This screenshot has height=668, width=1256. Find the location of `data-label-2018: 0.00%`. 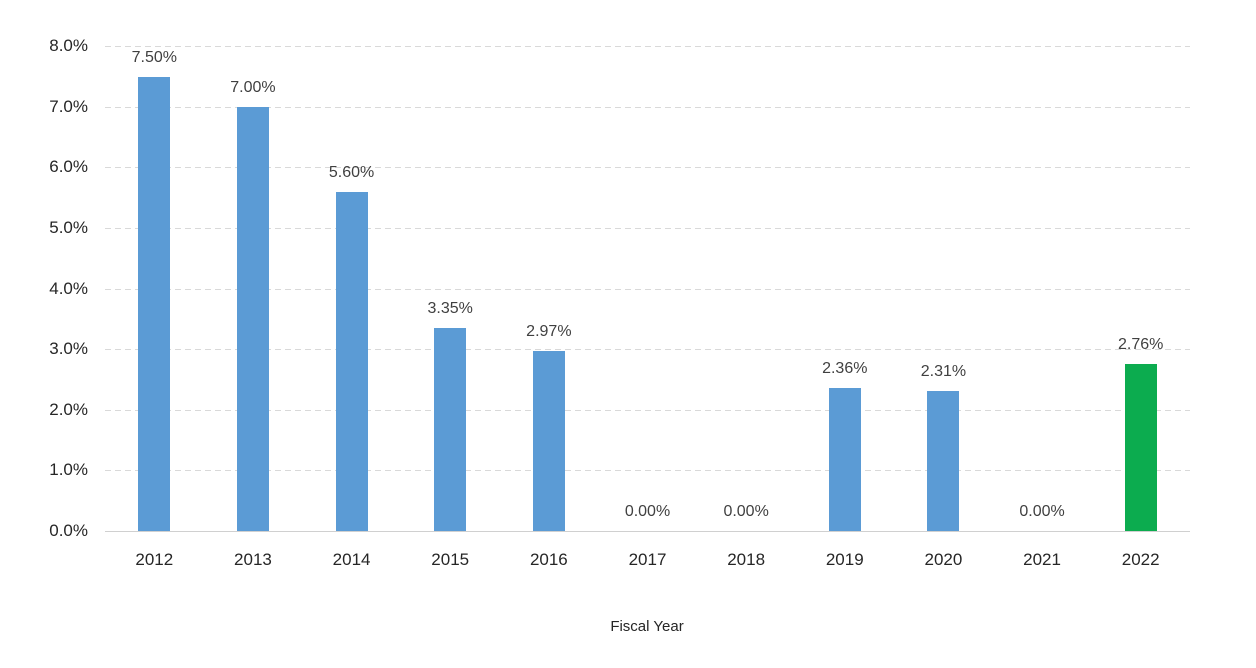

data-label-2018: 0.00% is located at coordinates (746, 511).